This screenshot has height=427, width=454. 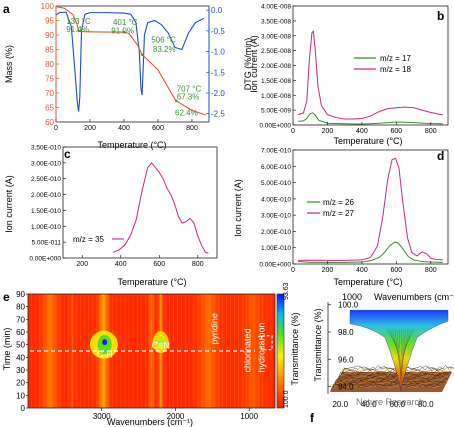 What do you see at coordinates (346, 359) in the screenshot?
I see `y-tick-label: 96.0` at bounding box center [346, 359].